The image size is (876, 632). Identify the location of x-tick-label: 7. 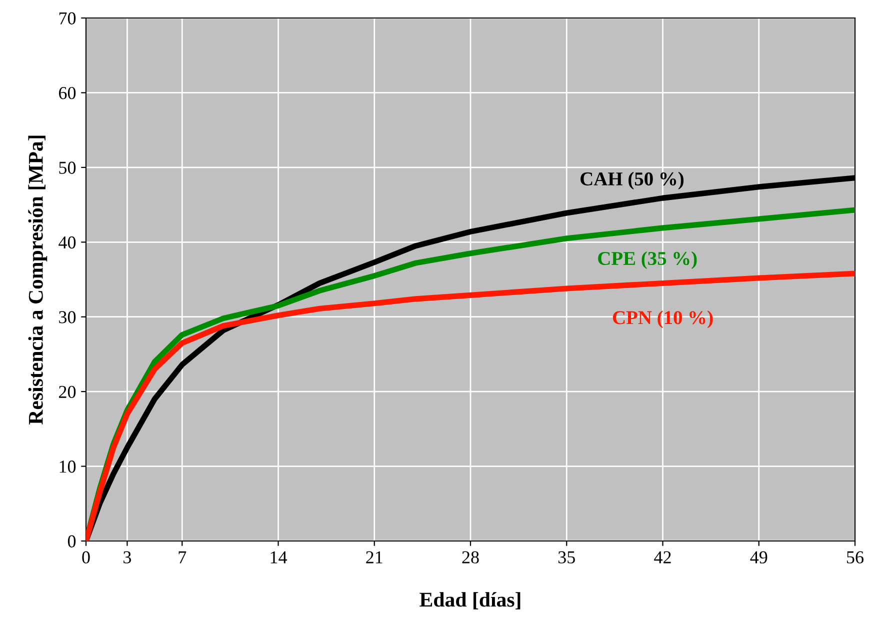
(182, 557).